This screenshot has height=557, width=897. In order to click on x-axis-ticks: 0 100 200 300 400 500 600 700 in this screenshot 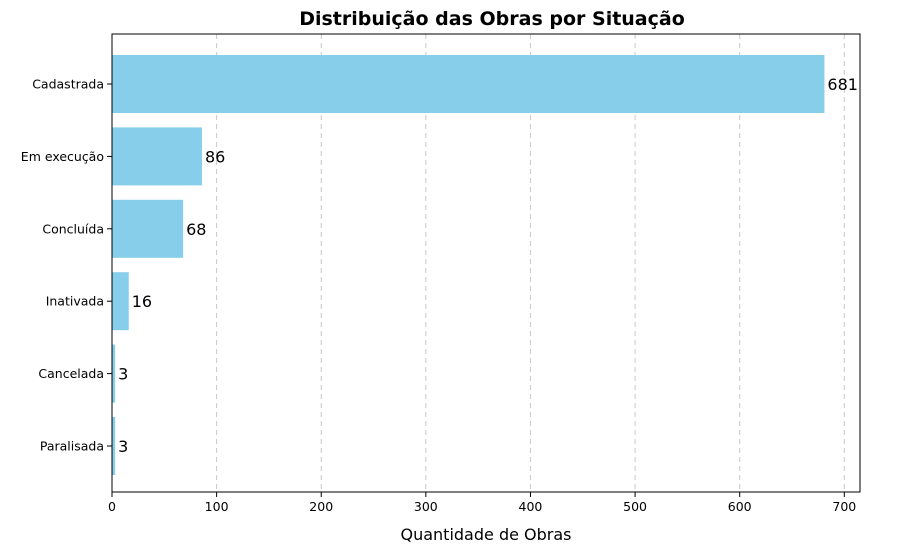, I will do `click(482, 503)`.